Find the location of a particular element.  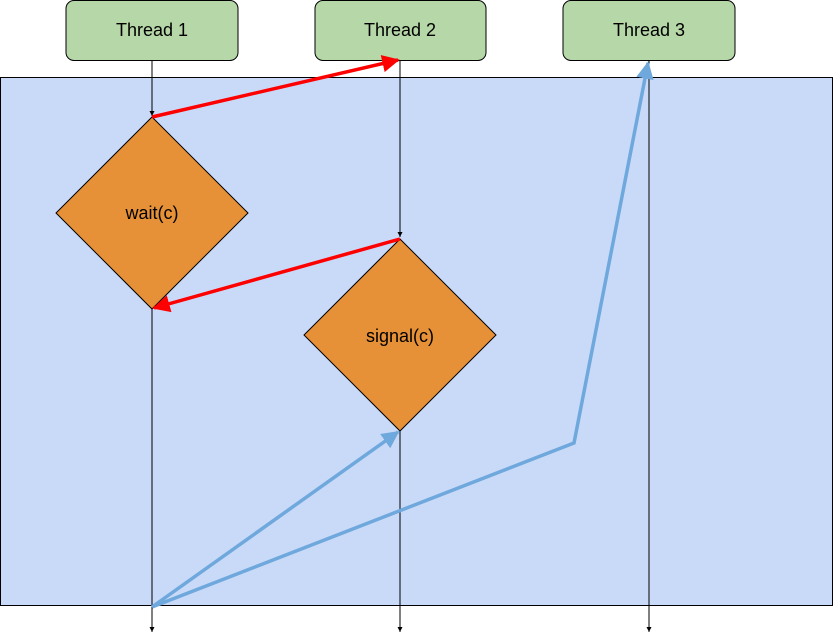

blue-arrow-to-signal is located at coordinates (275, 519).